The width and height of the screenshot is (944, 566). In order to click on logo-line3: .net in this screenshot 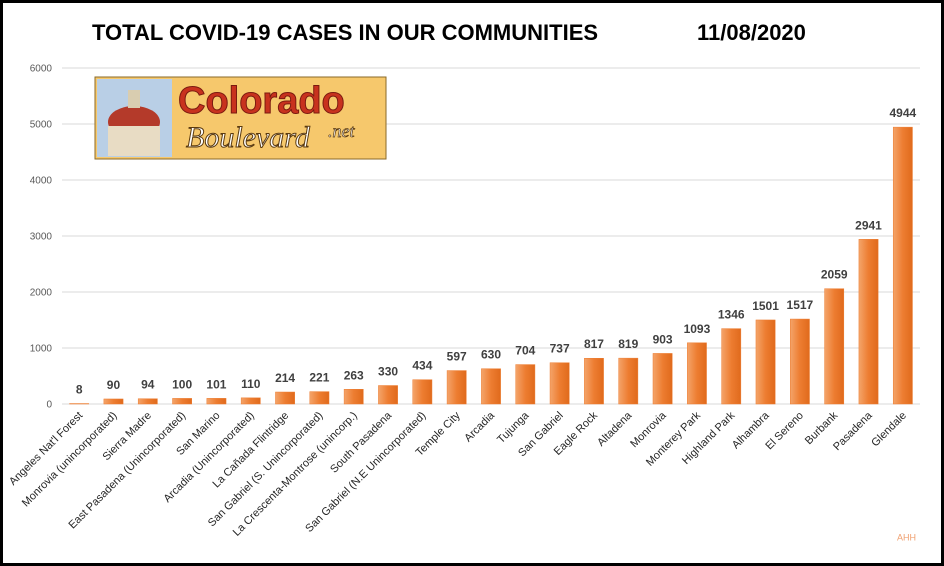, I will do `click(341, 131)`.